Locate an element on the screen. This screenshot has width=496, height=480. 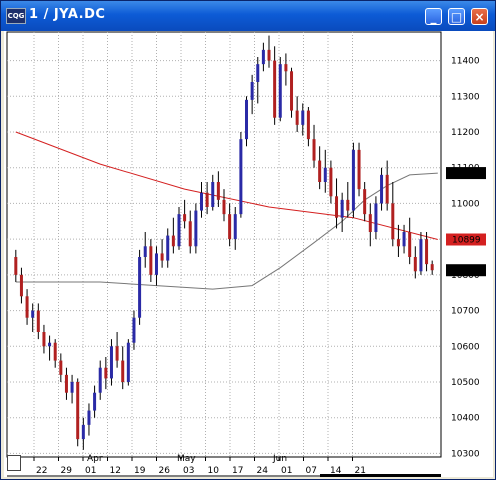
app-icon: CQG is located at coordinates (16, 16).